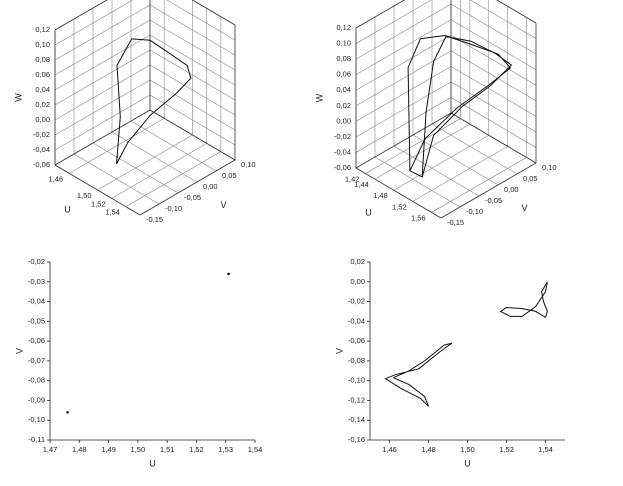 The height and width of the screenshot is (486, 623). What do you see at coordinates (342, 151) in the screenshot?
I see `z-tick-label: -0,04` at bounding box center [342, 151].